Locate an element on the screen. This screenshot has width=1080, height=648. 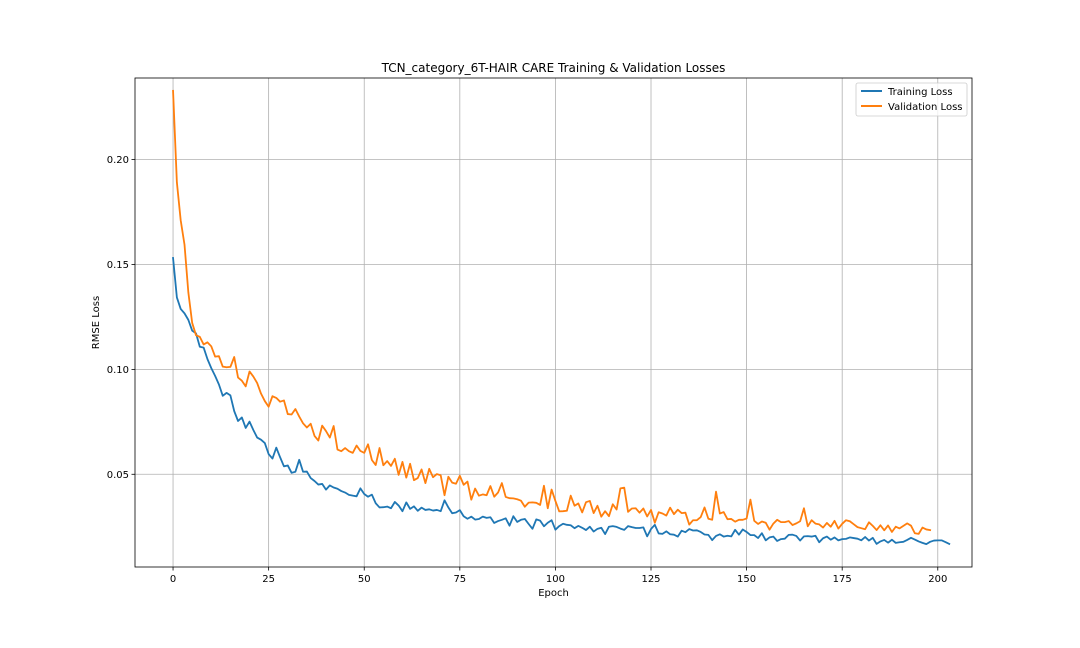
x-tick-label: 50 is located at coordinates (364, 579).